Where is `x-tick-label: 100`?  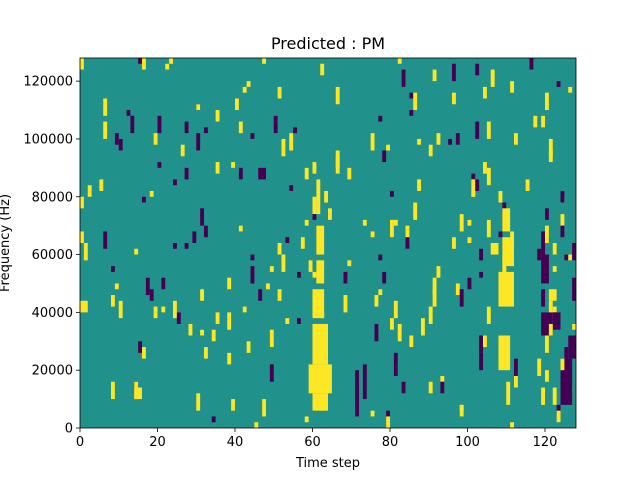
x-tick-label: 100 is located at coordinates (467, 442).